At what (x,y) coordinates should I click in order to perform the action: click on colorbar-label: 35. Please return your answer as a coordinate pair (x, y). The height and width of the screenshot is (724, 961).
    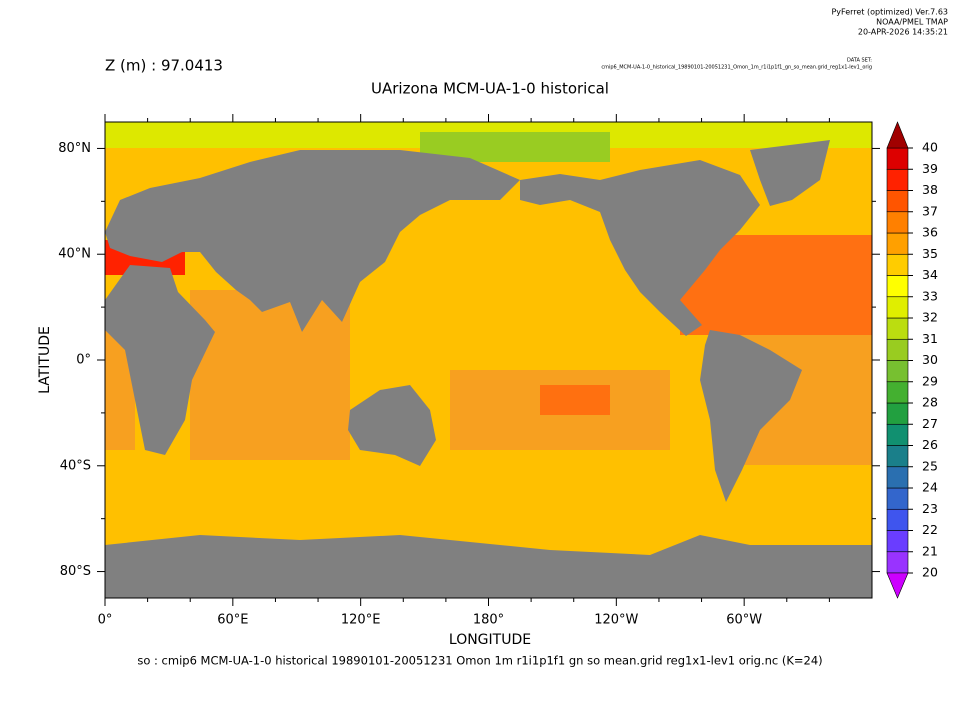
    Looking at the image, I should click on (930, 253).